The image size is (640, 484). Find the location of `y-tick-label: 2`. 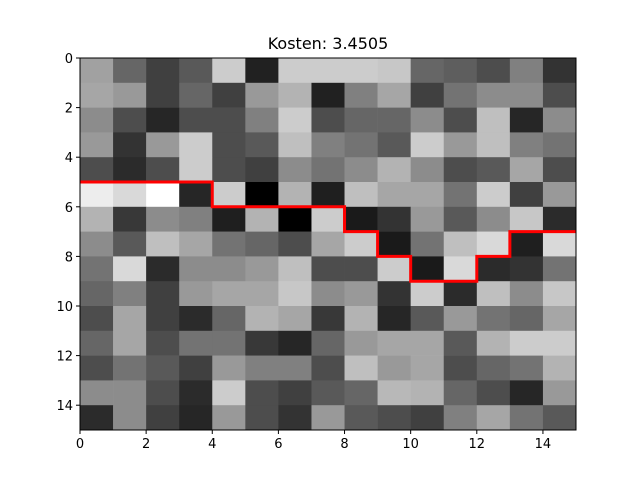

y-tick-label: 2 is located at coordinates (69, 109).